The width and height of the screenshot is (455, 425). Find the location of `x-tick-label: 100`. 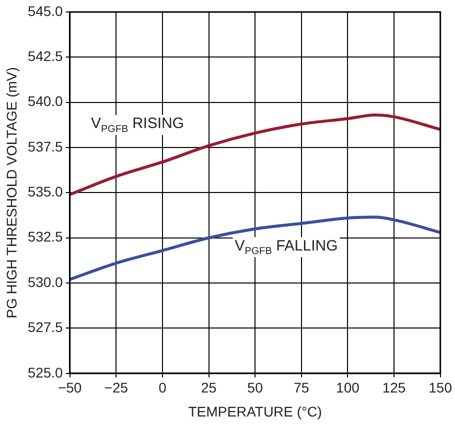

x-tick-label: 100 is located at coordinates (348, 388).